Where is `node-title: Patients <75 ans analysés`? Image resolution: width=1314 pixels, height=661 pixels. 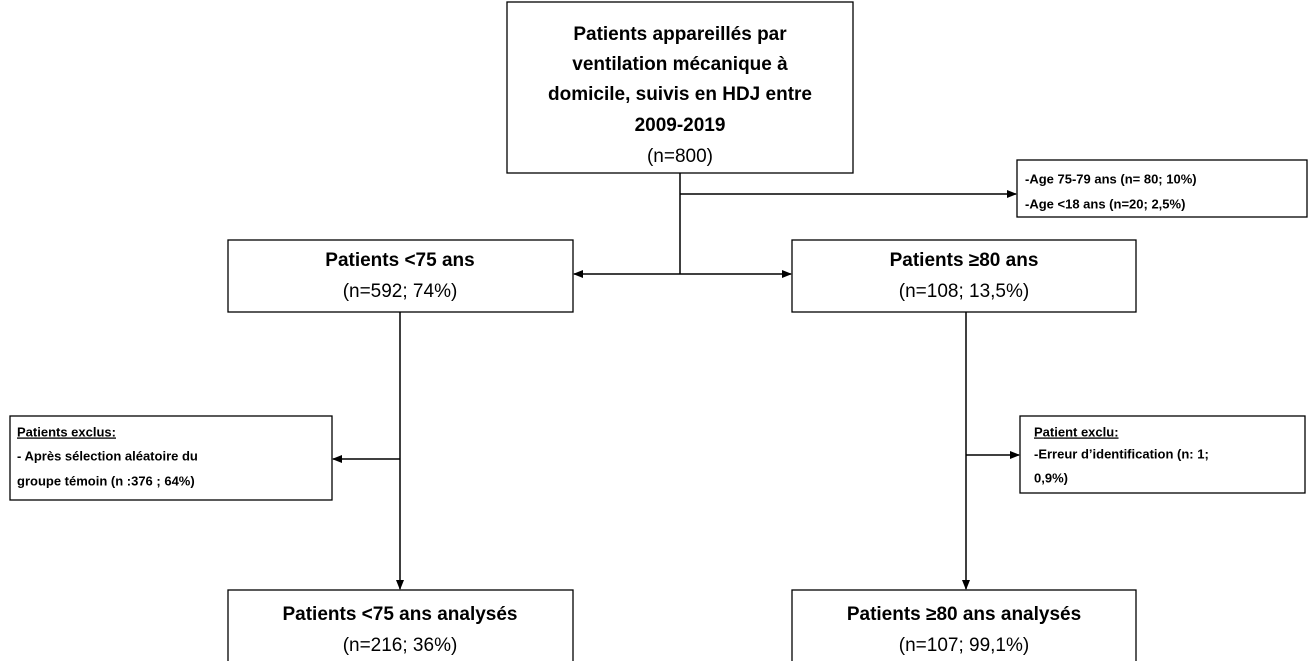 node-title: Patients <75 ans analysés is located at coordinates (399, 614).